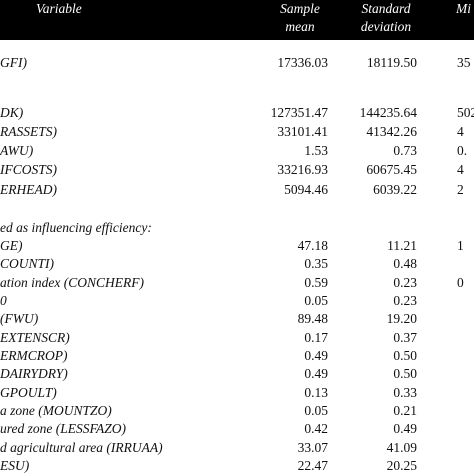 This screenshot has width=474, height=474. What do you see at coordinates (316, 282) in the screenshot?
I see `cell-mean: 0.59` at bounding box center [316, 282].